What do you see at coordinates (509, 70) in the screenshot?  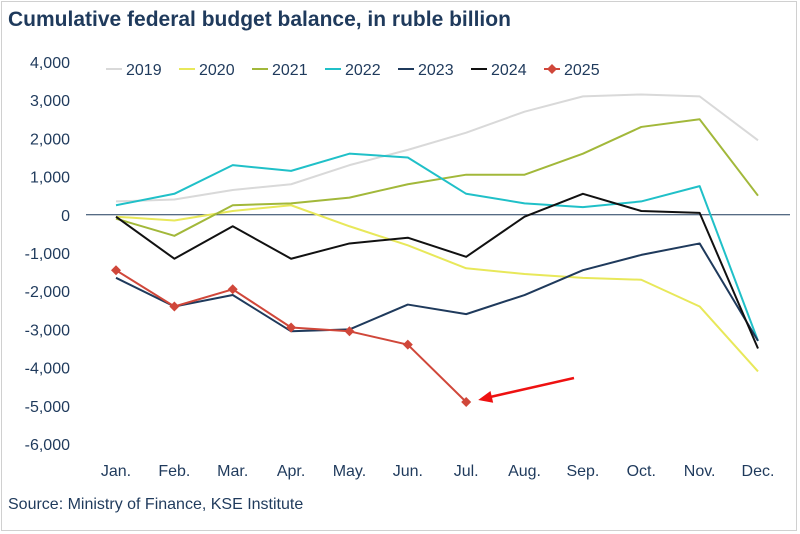 I see `legend-label-2024: 2024` at bounding box center [509, 70].